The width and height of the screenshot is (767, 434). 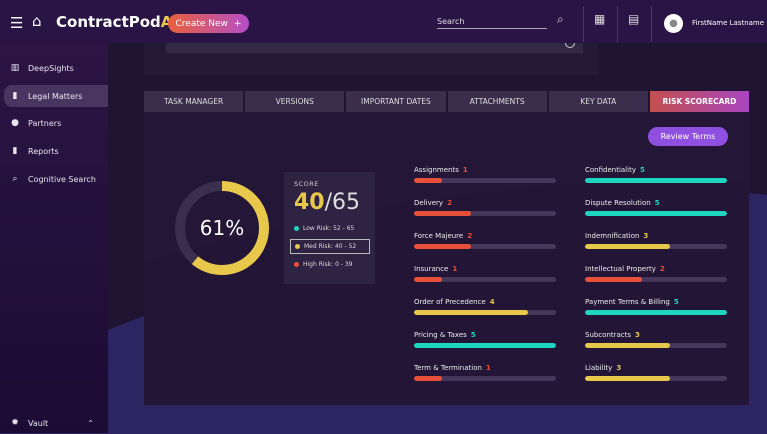 I want to click on term-item: Delivery 2, so click(x=485, y=207).